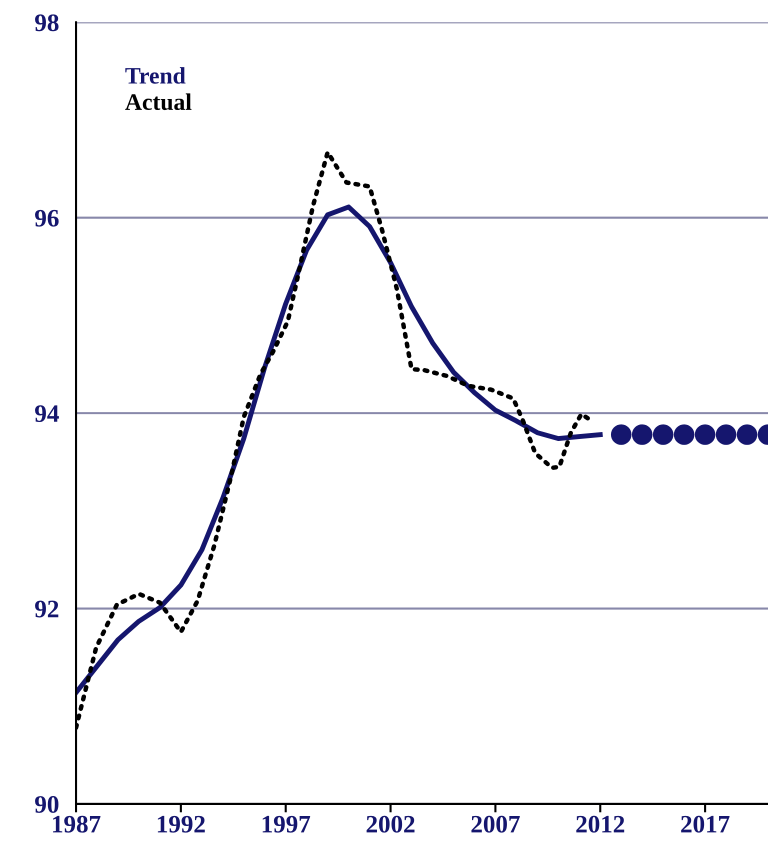 This screenshot has height=858, width=768. I want to click on text: Trend, so click(155, 75).